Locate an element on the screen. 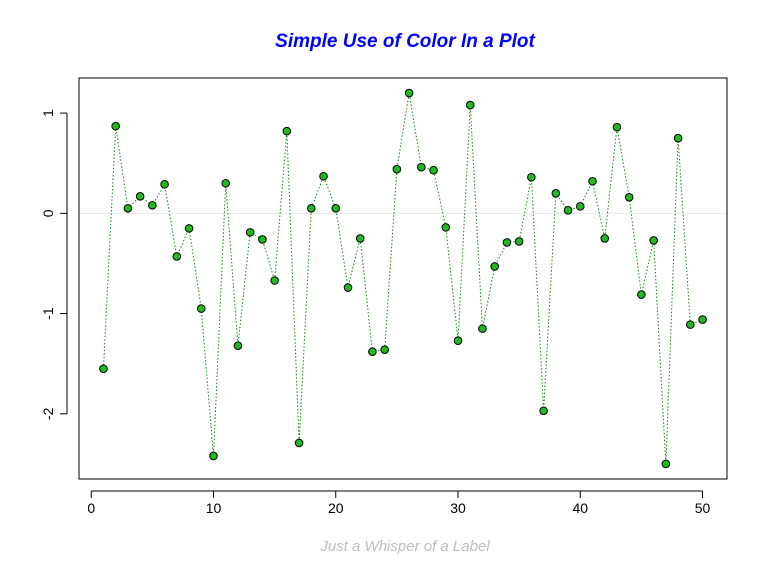  chart-title: Simple Use of Color In a Plot is located at coordinates (405, 41).